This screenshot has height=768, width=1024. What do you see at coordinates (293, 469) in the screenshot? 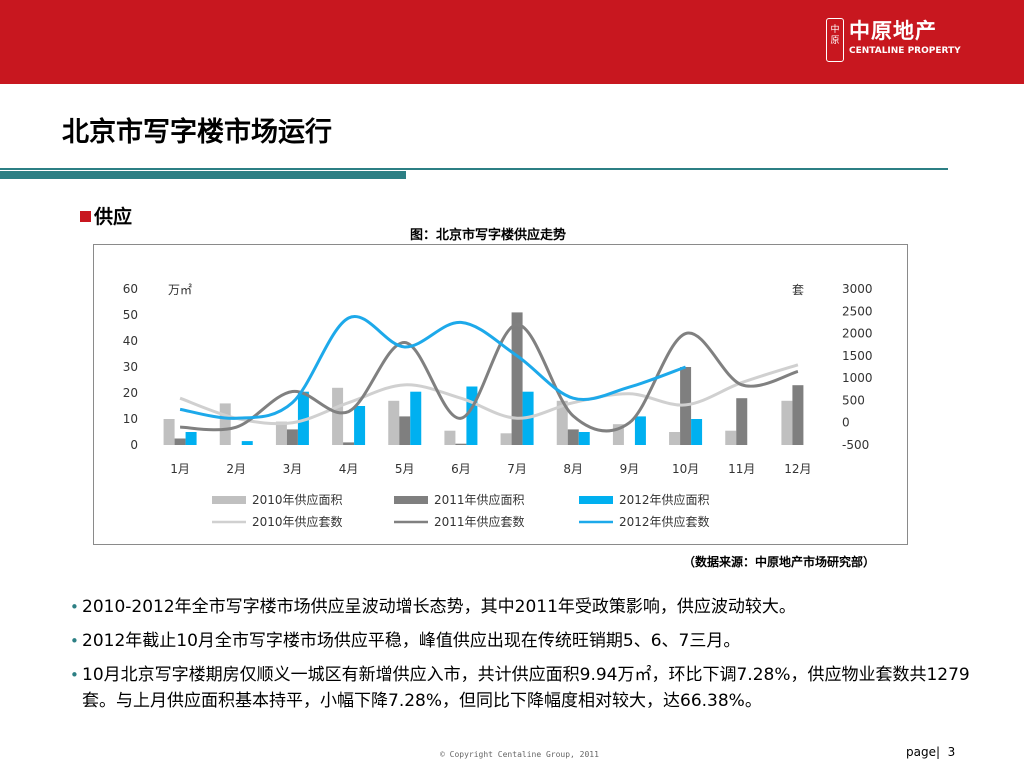
I see `x-axis-tick-label: 3月` at bounding box center [293, 469].